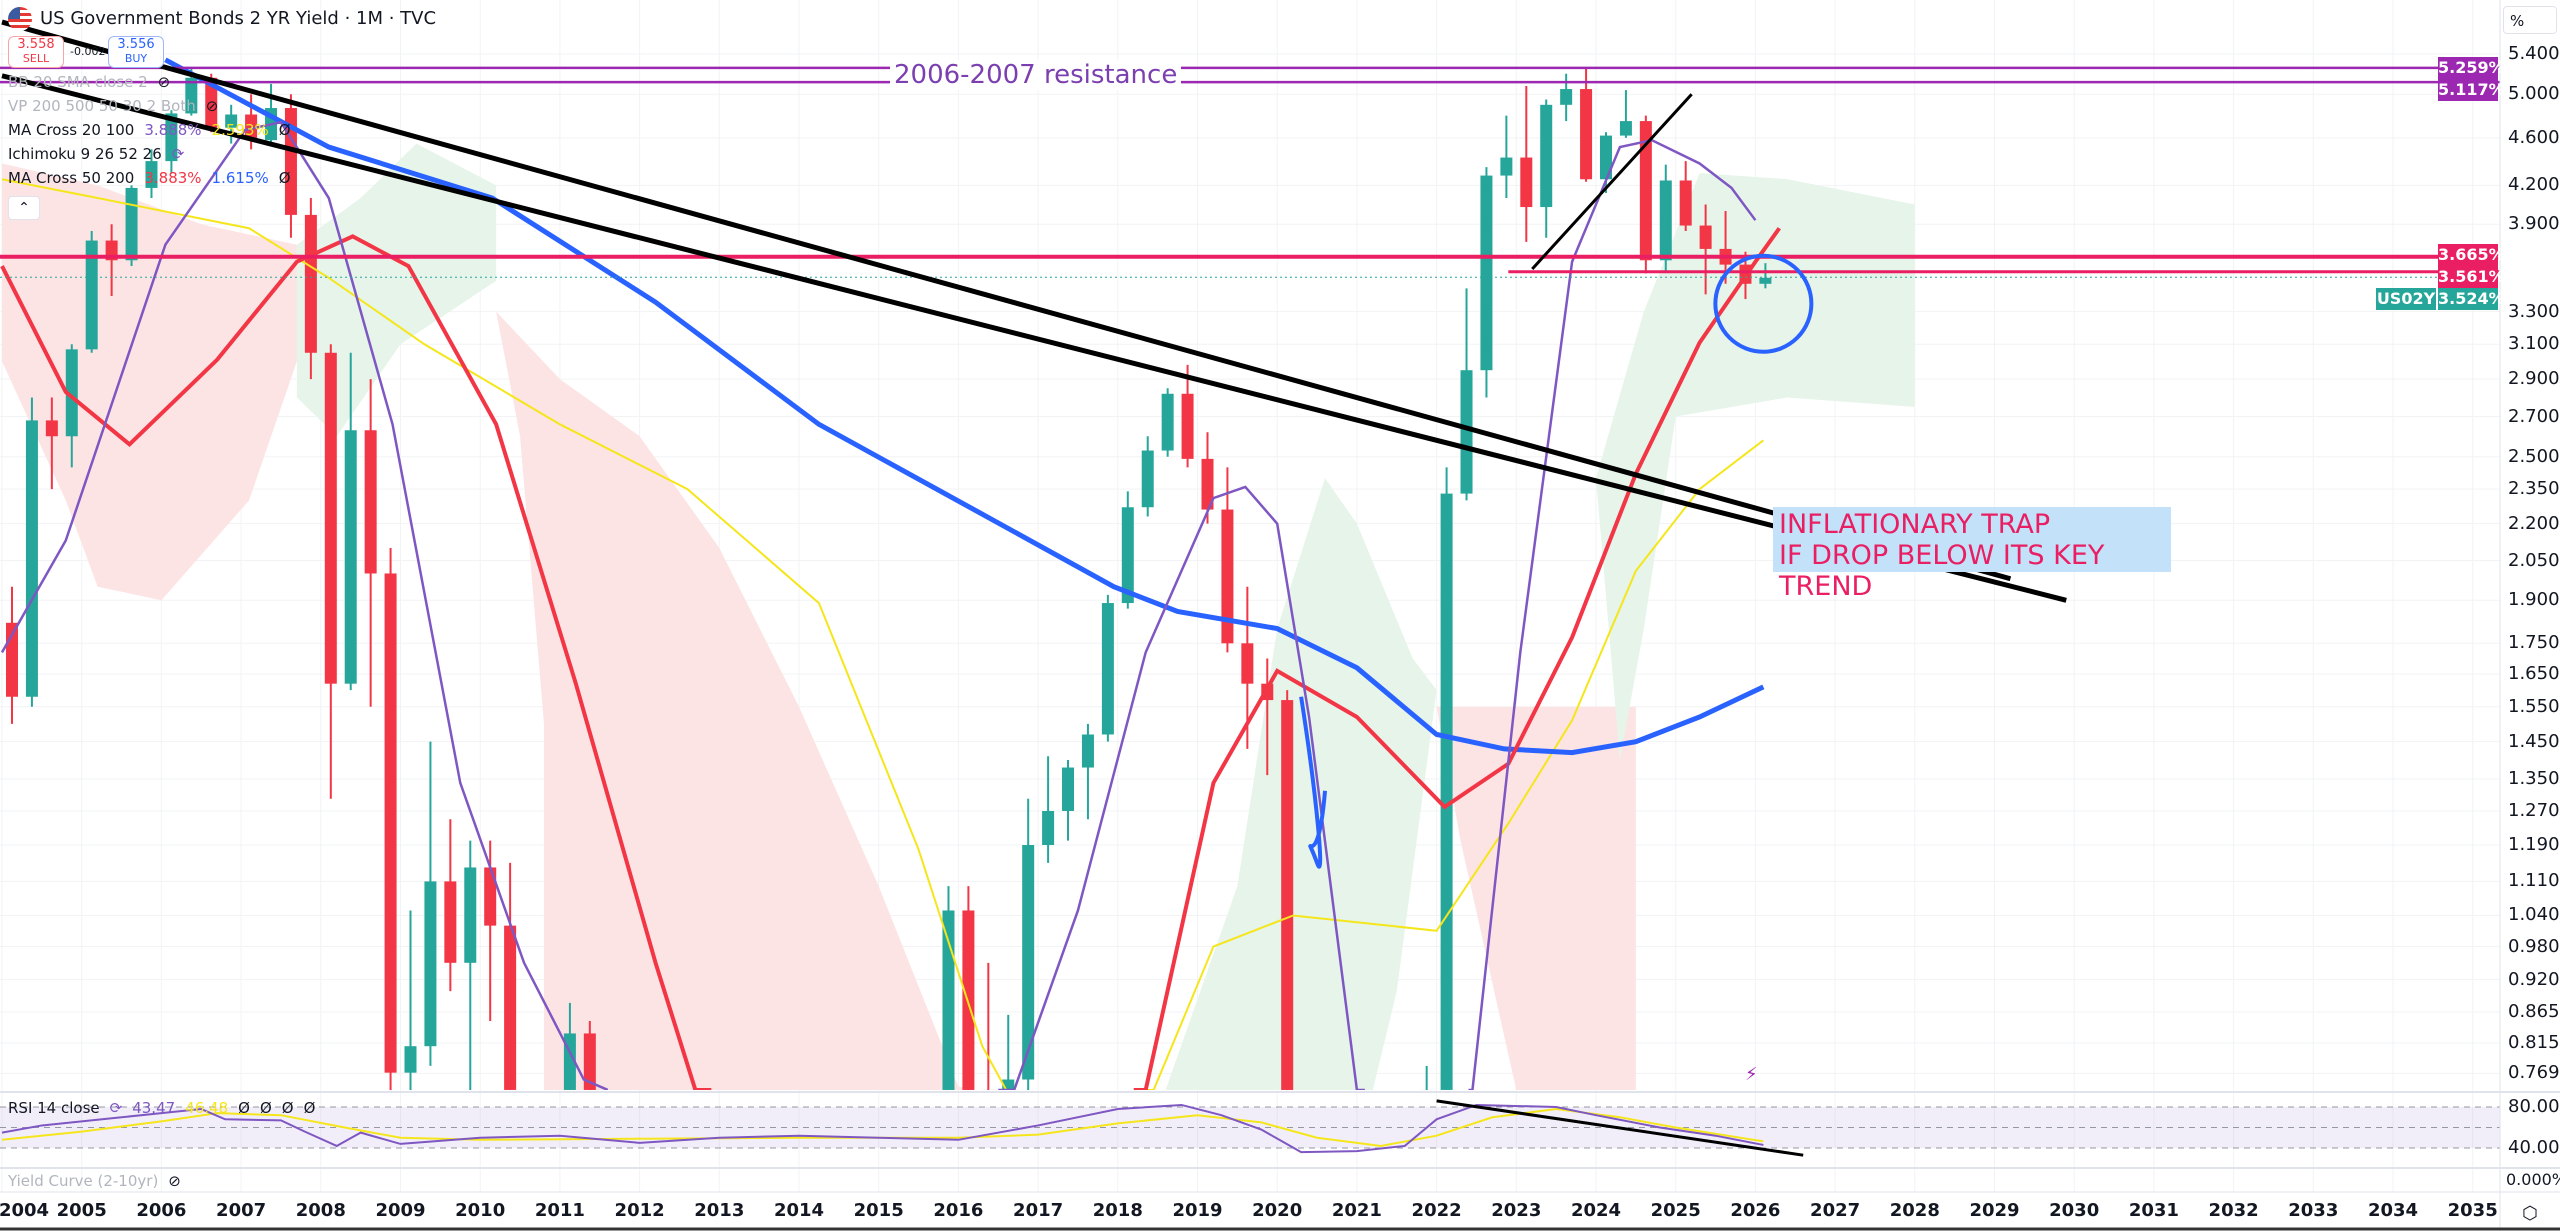 The image size is (2560, 1231). What do you see at coordinates (1942, 571) in the screenshot?
I see `note-line-2: IF DROP BELOW ITS KEY TREND` at bounding box center [1942, 571].